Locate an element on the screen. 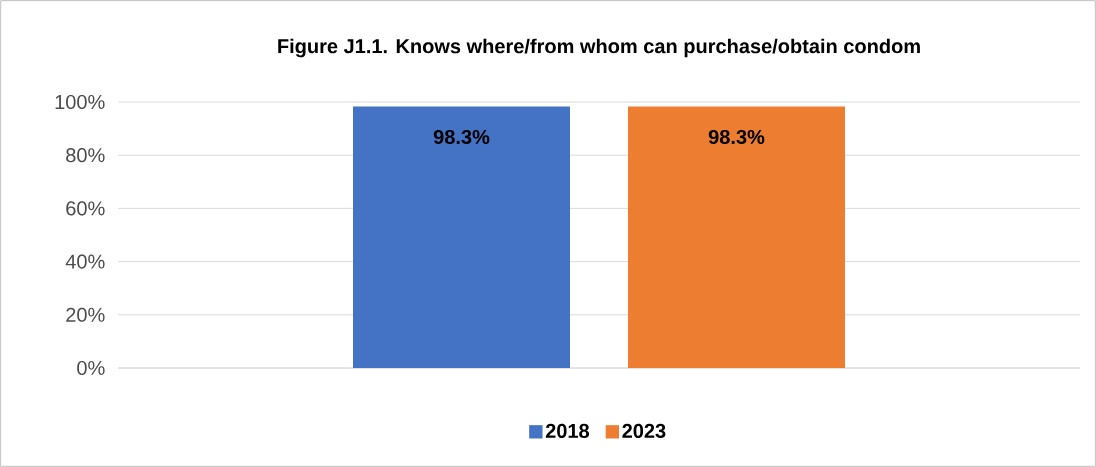 The height and width of the screenshot is (467, 1096). y-tick-label: 100% is located at coordinates (80, 102).